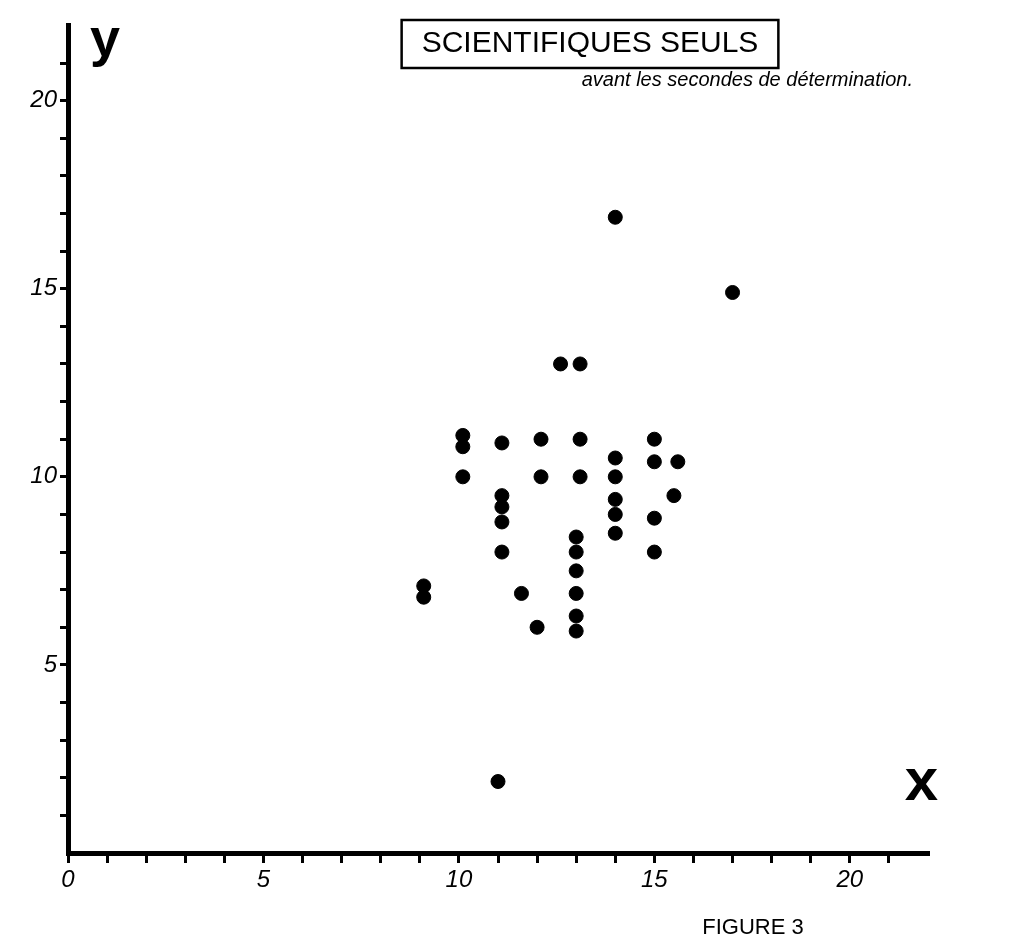  Describe the element at coordinates (655, 879) in the screenshot. I see `x-tick-label: 15` at that location.